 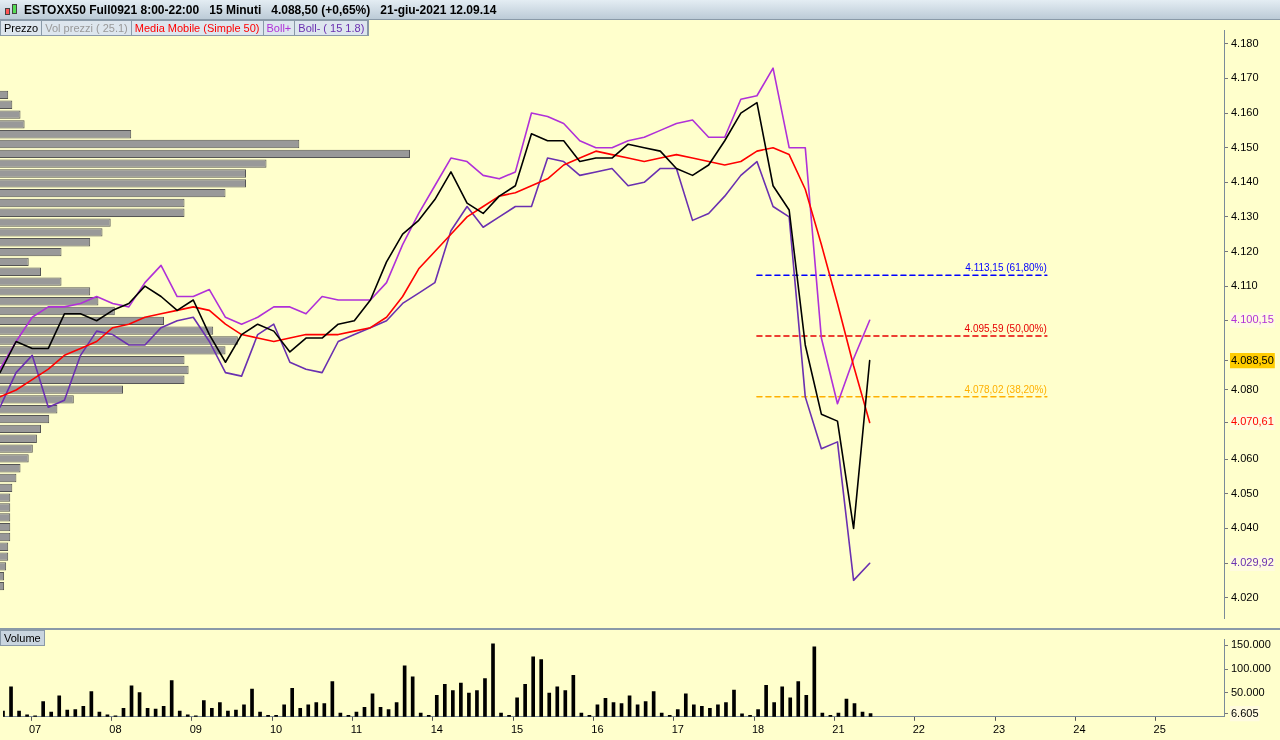 What do you see at coordinates (597, 729) in the screenshot?
I see `x-tick-label: 16` at bounding box center [597, 729].